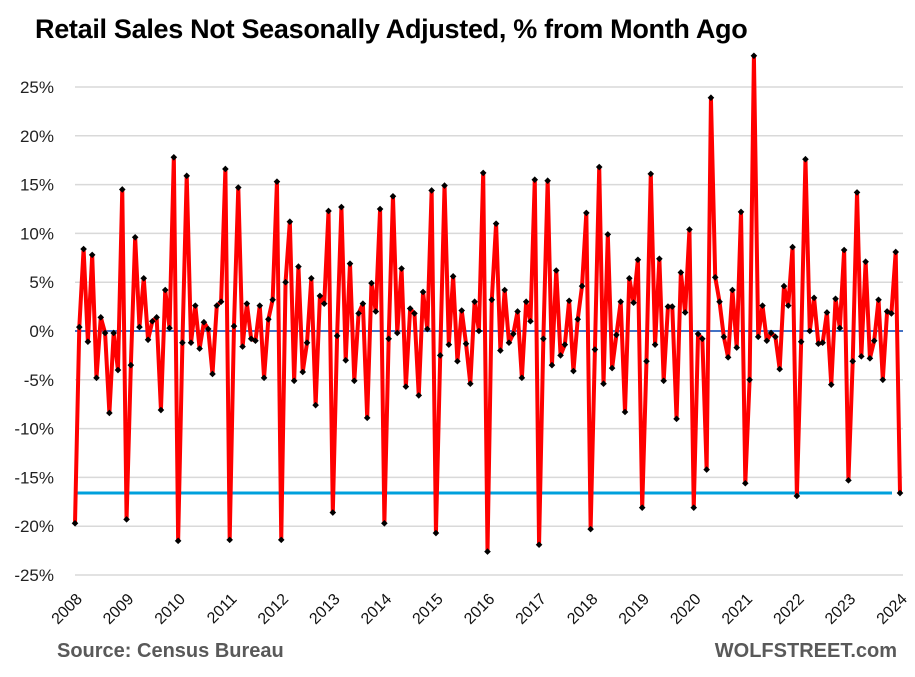 Image resolution: width=915 pixels, height=677 pixels. I want to click on y-tick-label: 25%, so click(37, 87).